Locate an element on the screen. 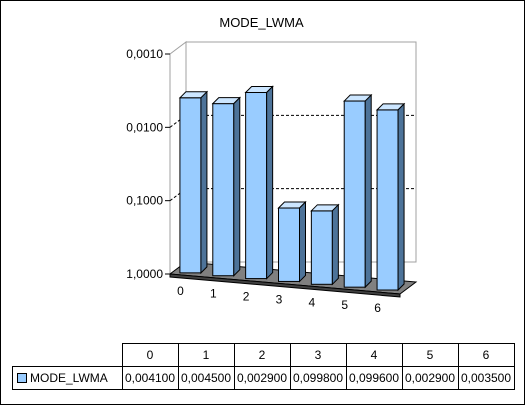 This screenshot has height=405, width=525. data-table-value: 0,099800 is located at coordinates (318, 378).